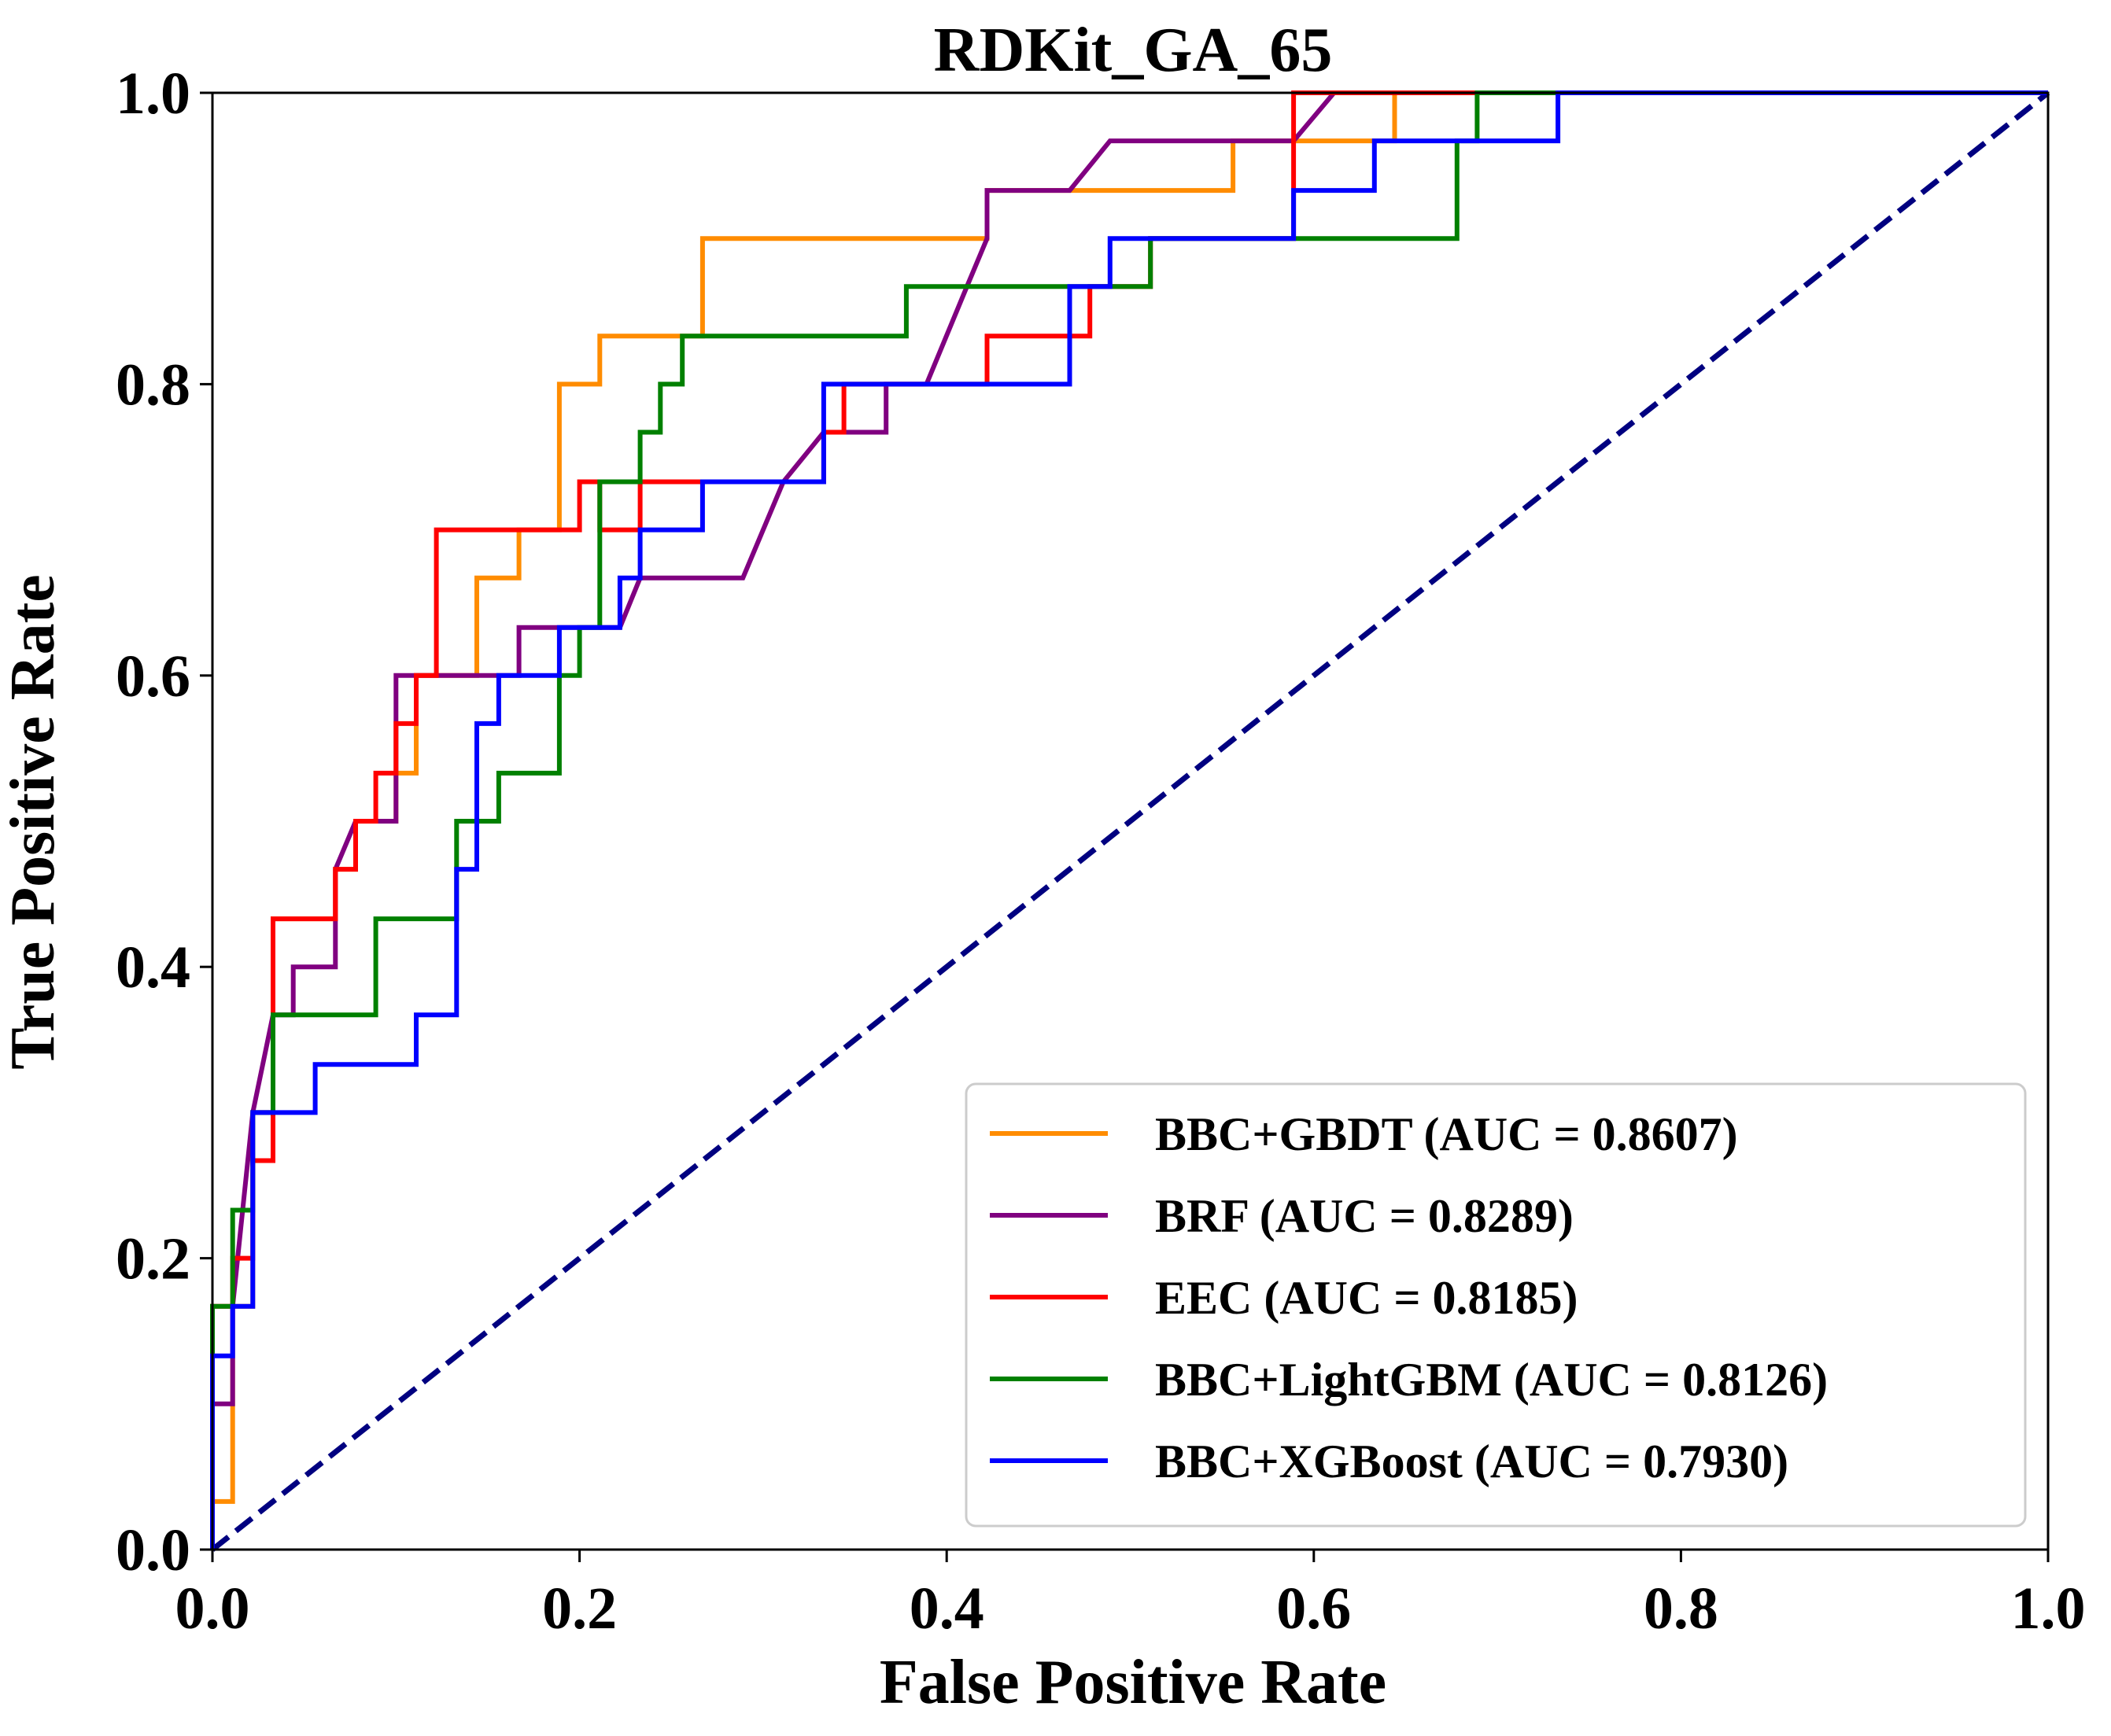 Image resolution: width=2111 pixels, height=1736 pixels. Describe the element at coordinates (153, 677) in the screenshot. I see `y-tick-label: 0.6` at that location.